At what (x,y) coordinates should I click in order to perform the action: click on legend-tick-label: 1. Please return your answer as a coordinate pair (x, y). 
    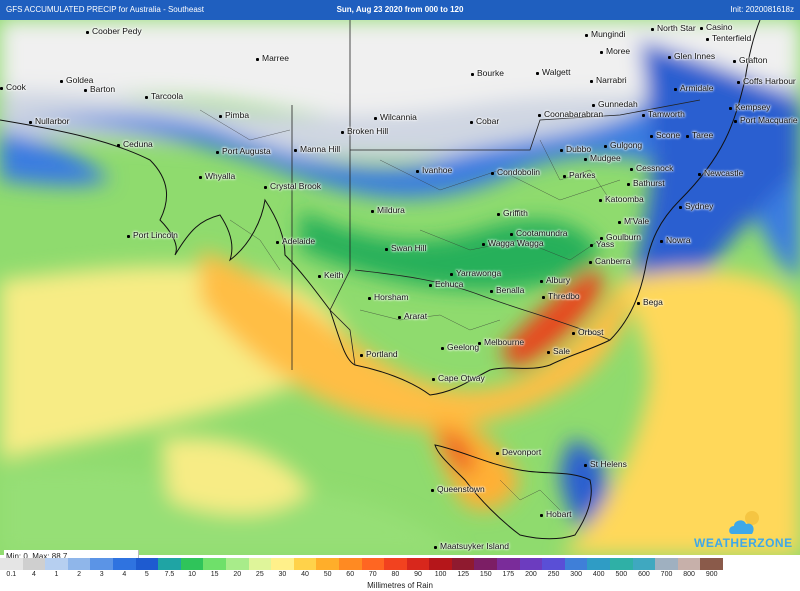
    Looking at the image, I should click on (56, 574).